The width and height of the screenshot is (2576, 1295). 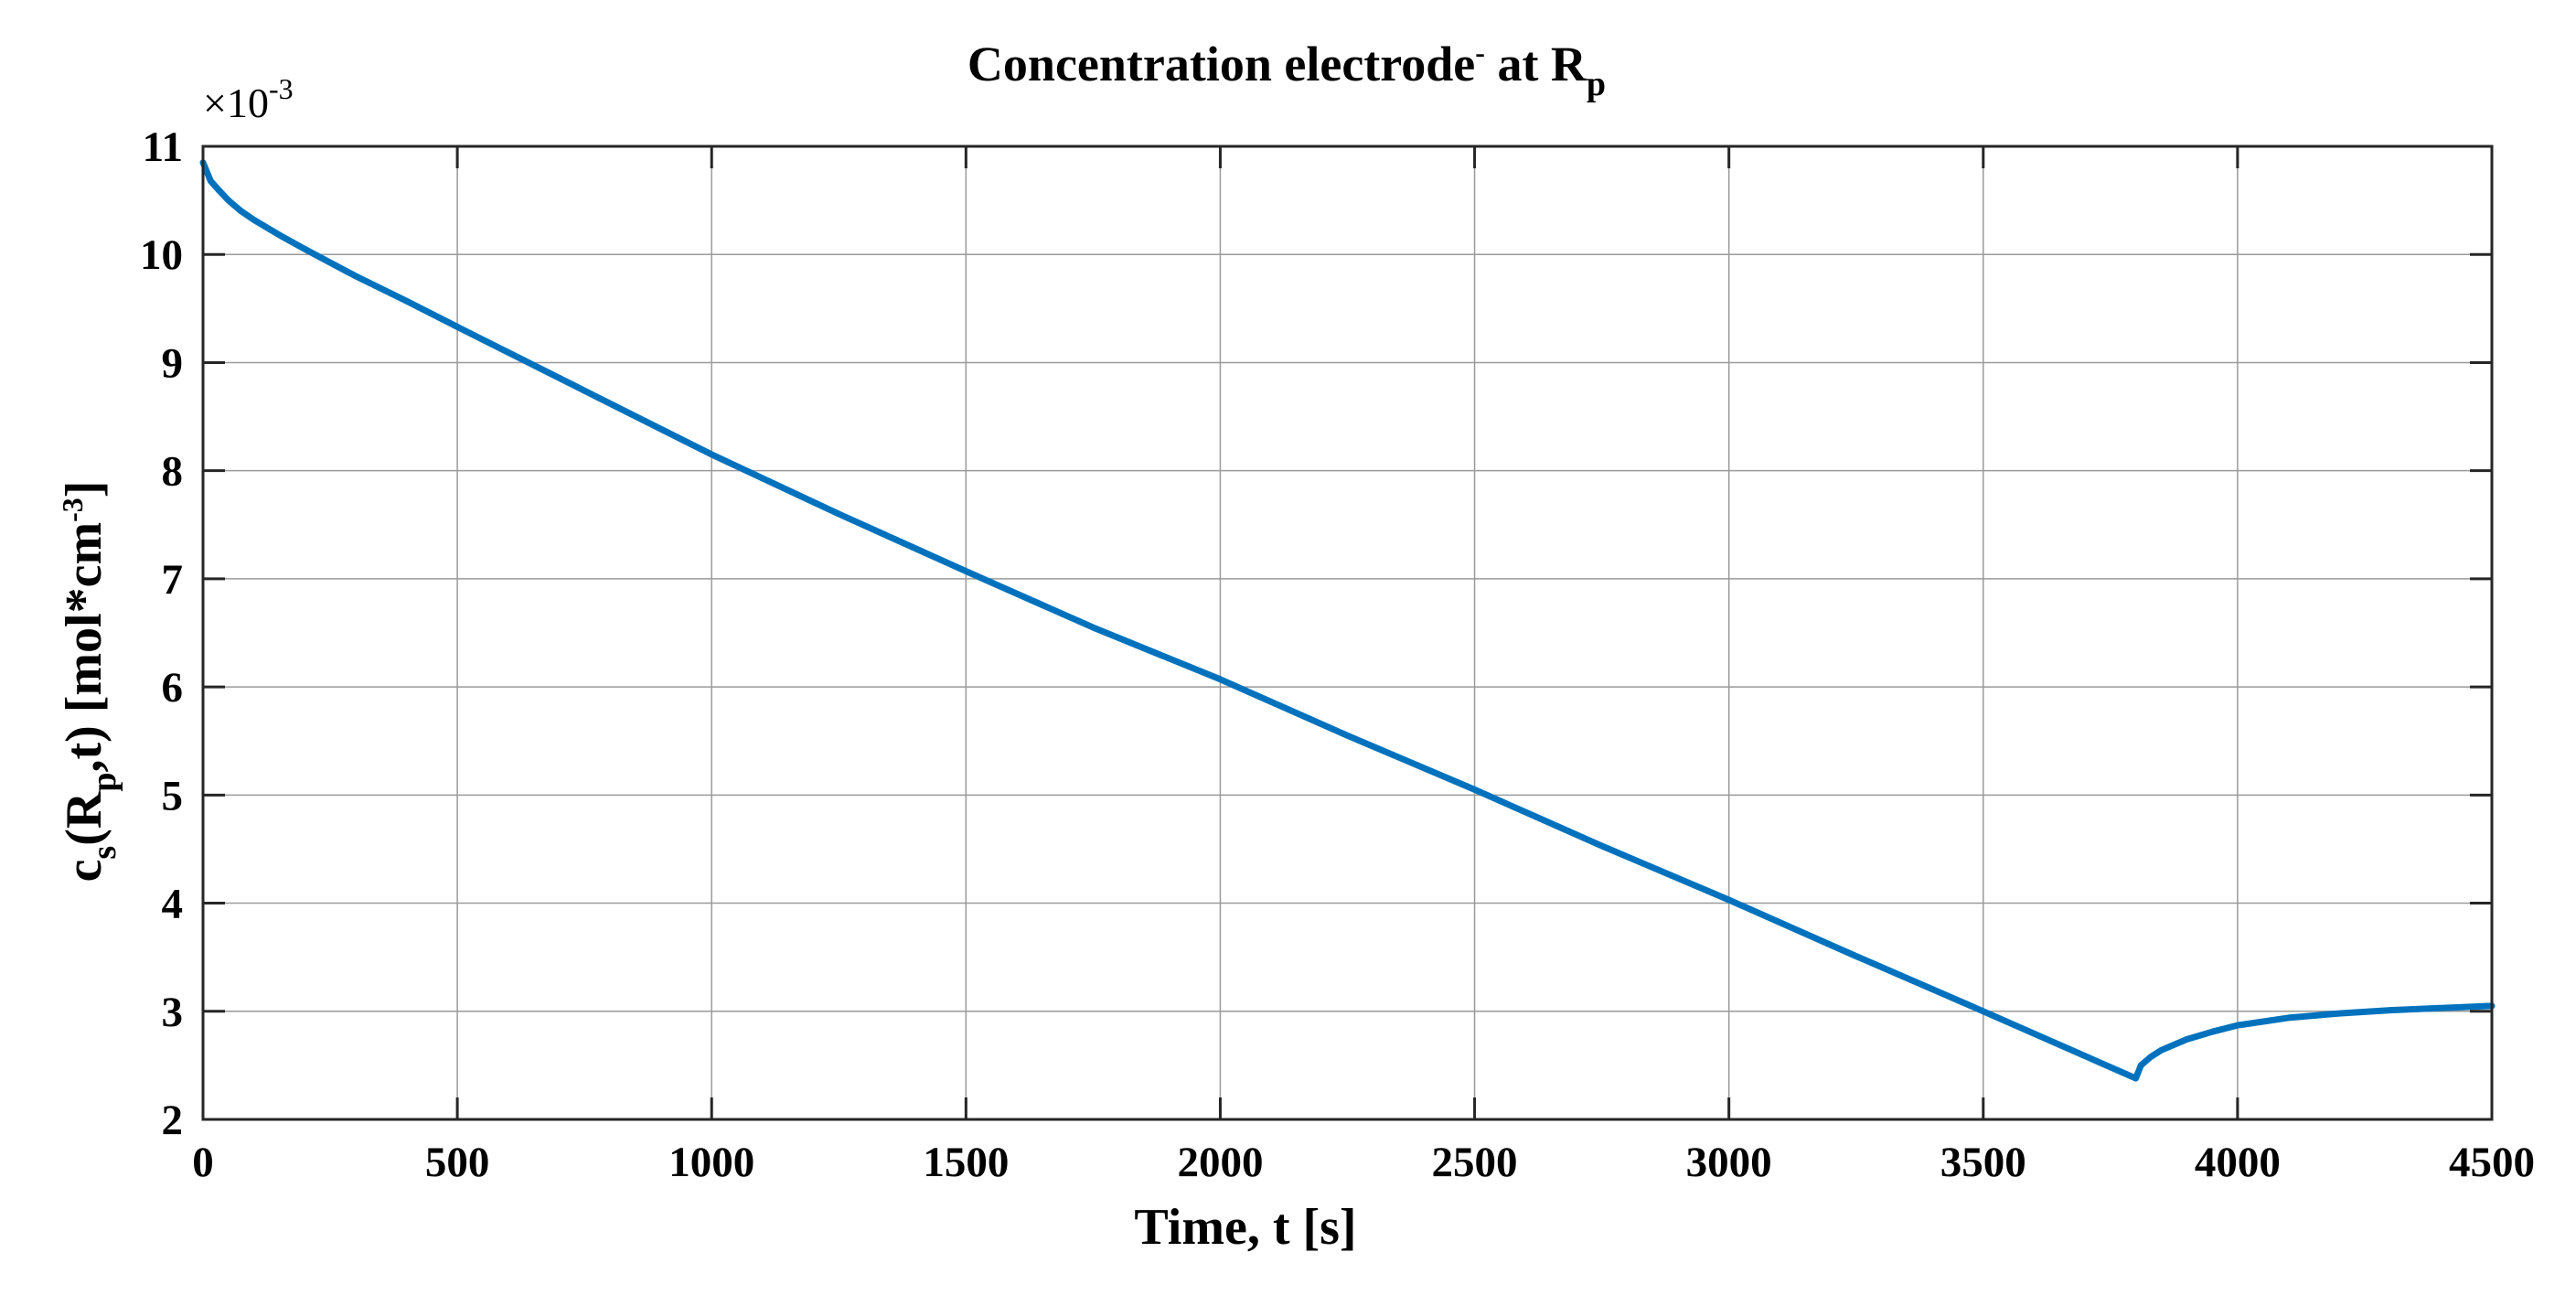 What do you see at coordinates (173, 688) in the screenshot?
I see `y-tick-label: 6` at bounding box center [173, 688].